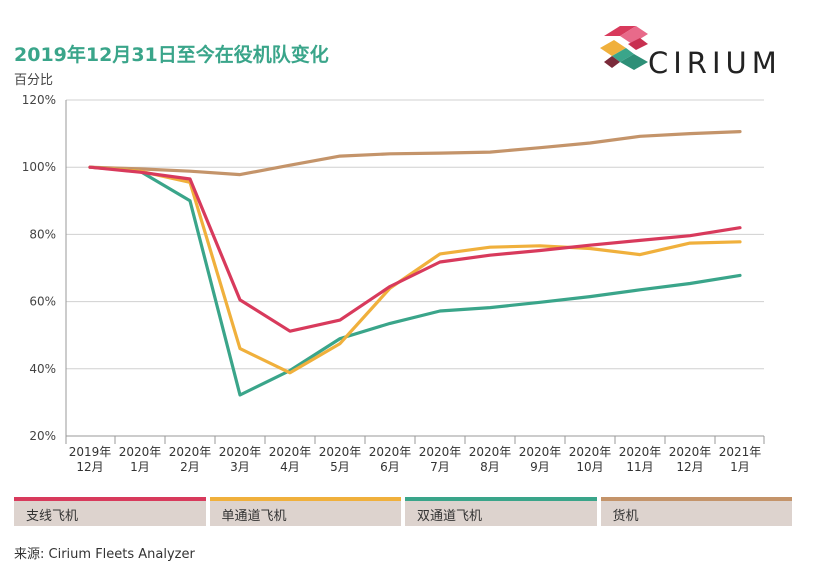  What do you see at coordinates (290, 467) in the screenshot?
I see `x-tick-label-month: 4月` at bounding box center [290, 467].